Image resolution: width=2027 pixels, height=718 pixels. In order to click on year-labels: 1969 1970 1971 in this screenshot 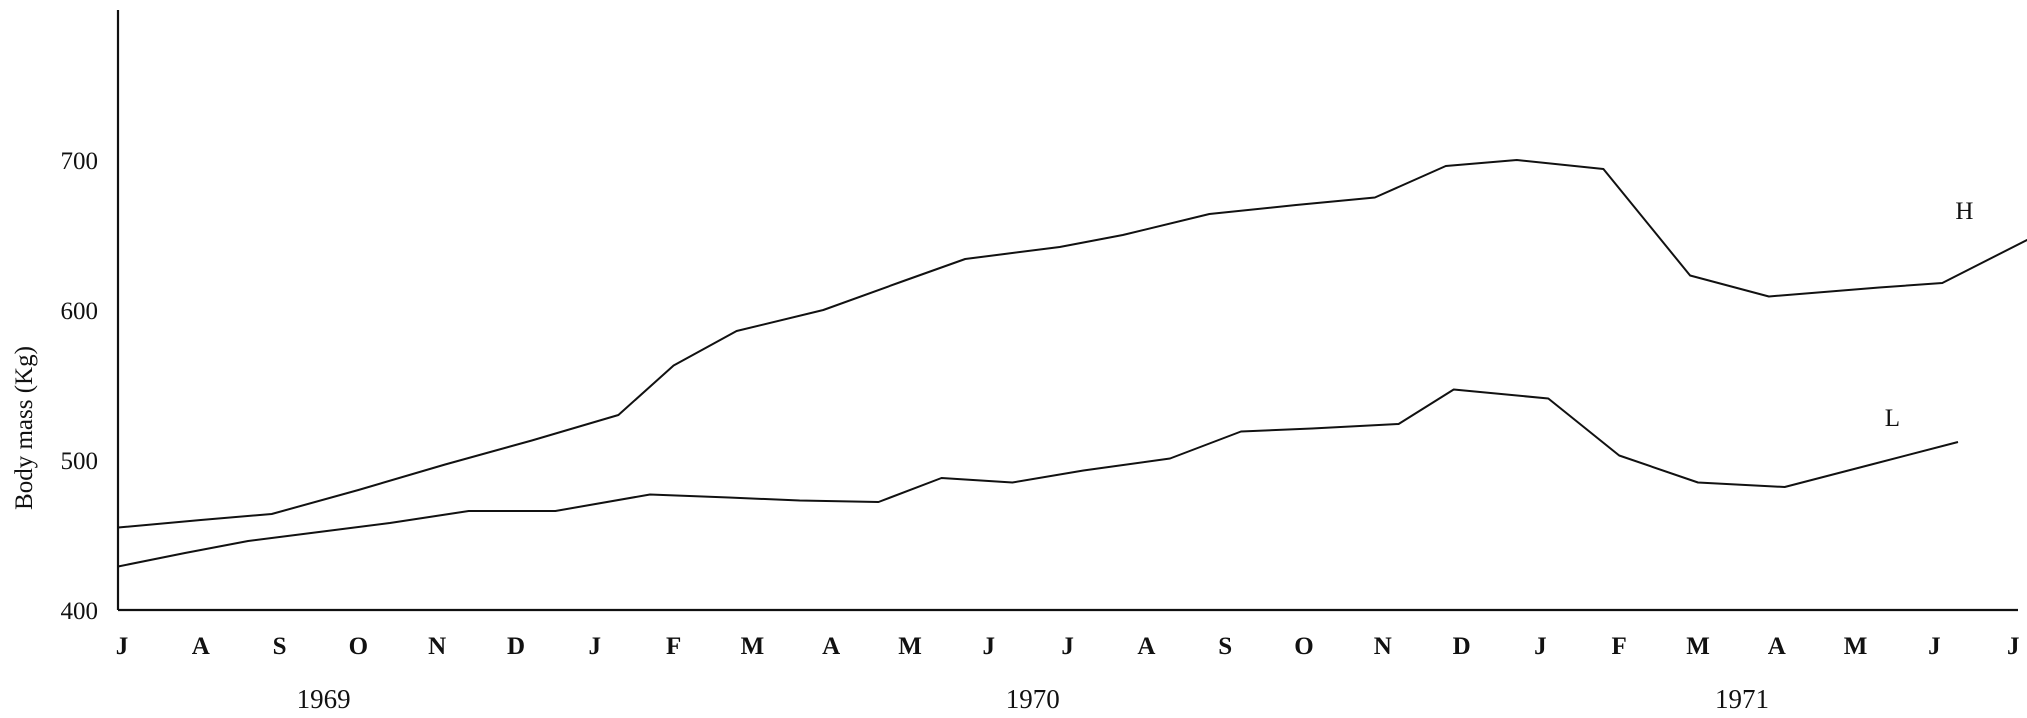, I will do `click(1033, 699)`.